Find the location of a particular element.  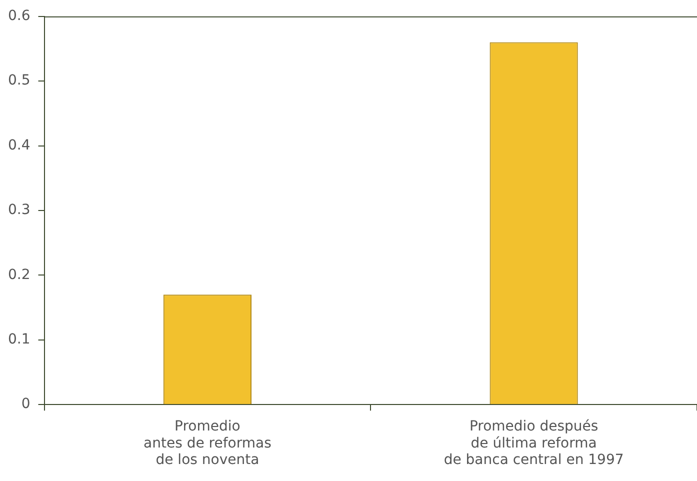

y-tick-label: 0.2 is located at coordinates (19, 274).